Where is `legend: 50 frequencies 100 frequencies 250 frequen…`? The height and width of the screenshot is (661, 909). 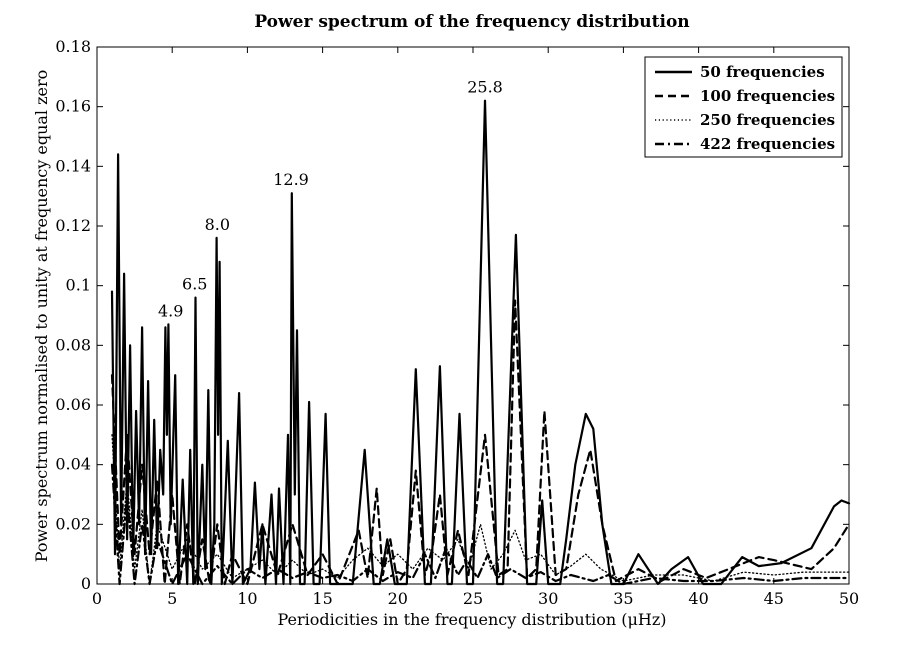
legend: 50 frequencies 100 frequencies 250 frequen… is located at coordinates (743, 107).